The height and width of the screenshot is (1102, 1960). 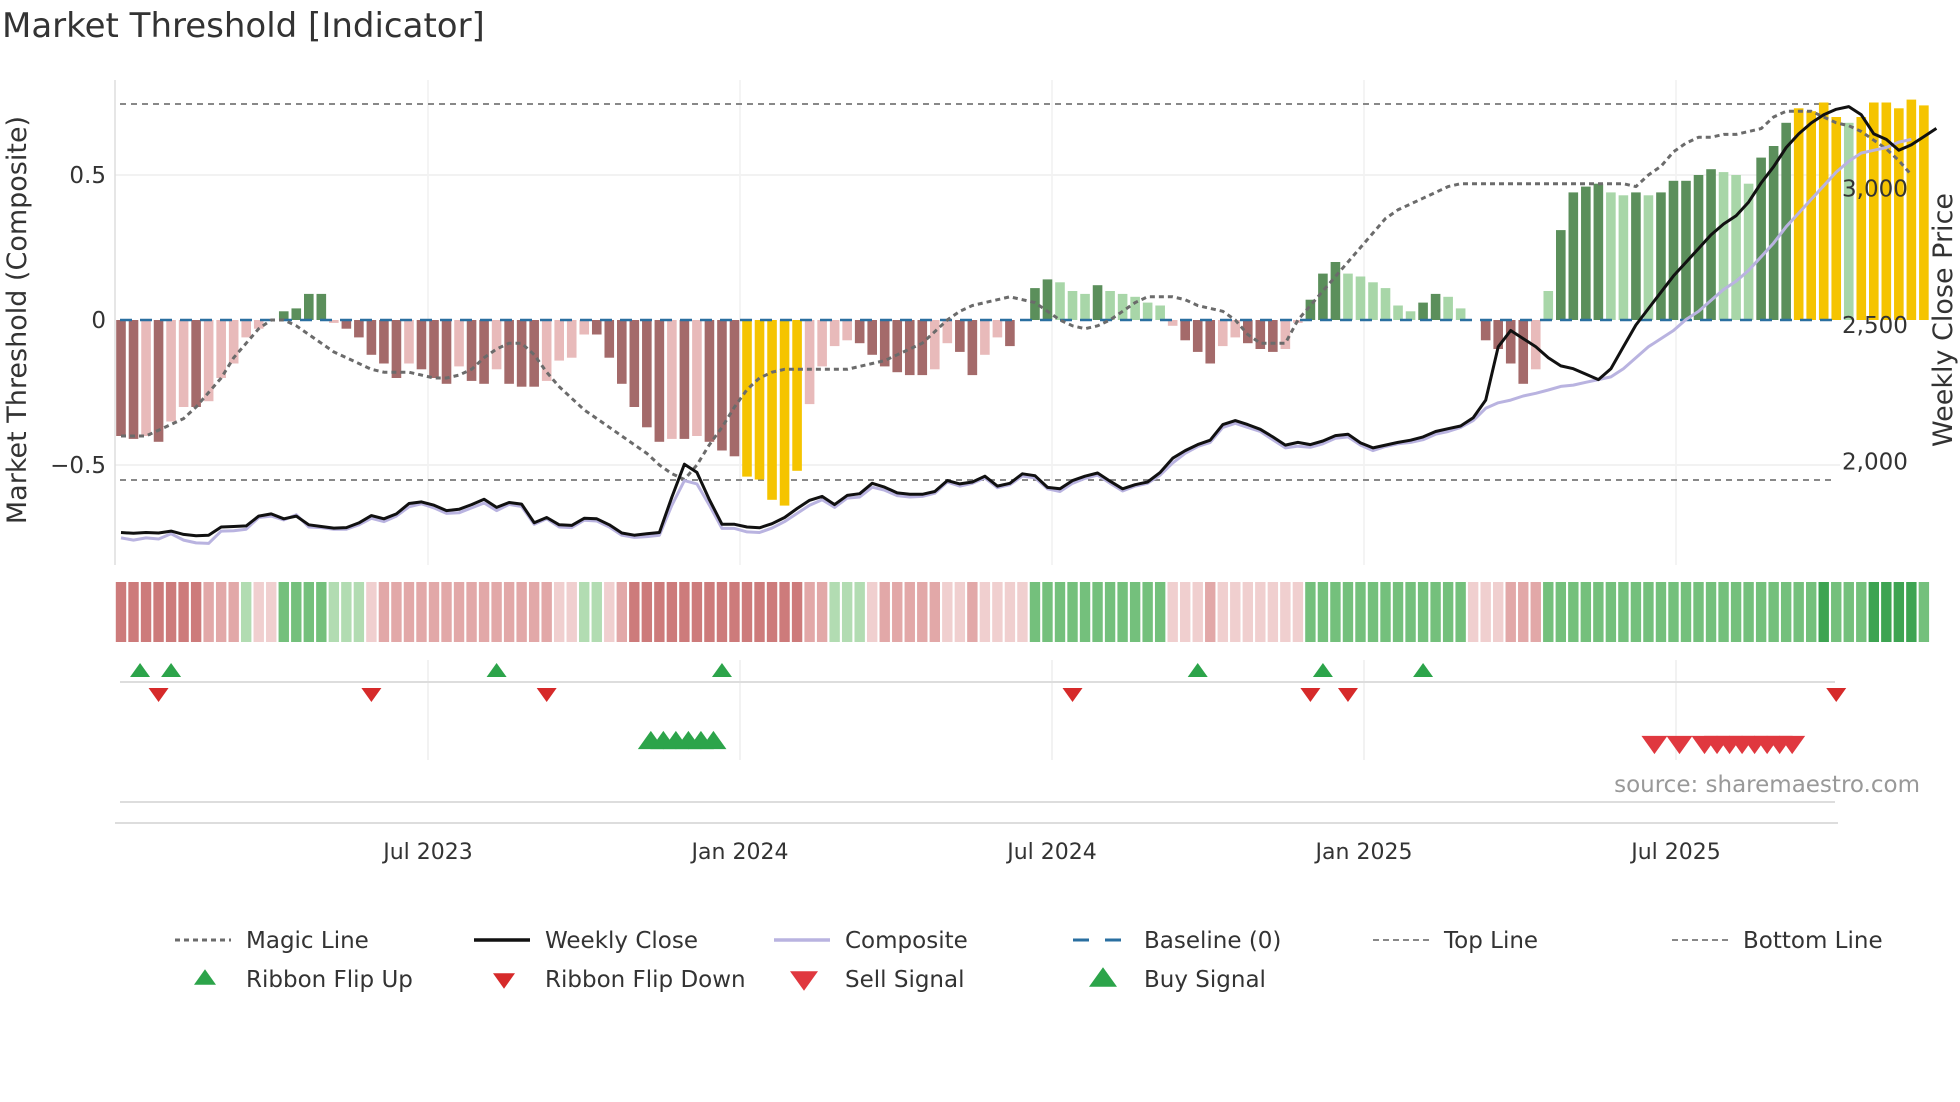 I want to click on x-tick-label: Jan 2024, so click(x=739, y=852).